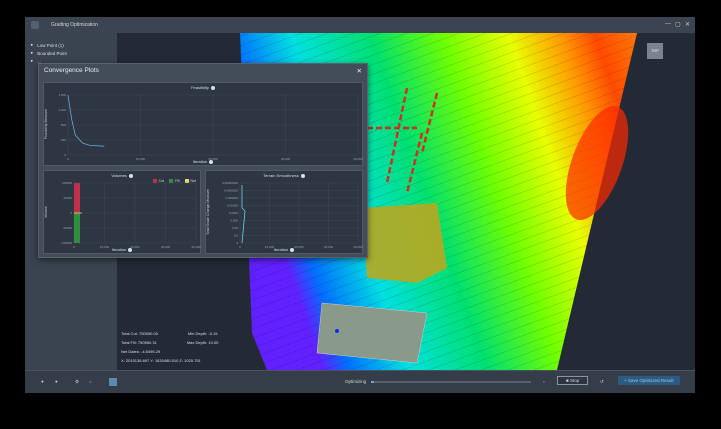 The image size is (721, 429). I want to click on total-fill: Total Fill: 750550.31, so click(139, 342).